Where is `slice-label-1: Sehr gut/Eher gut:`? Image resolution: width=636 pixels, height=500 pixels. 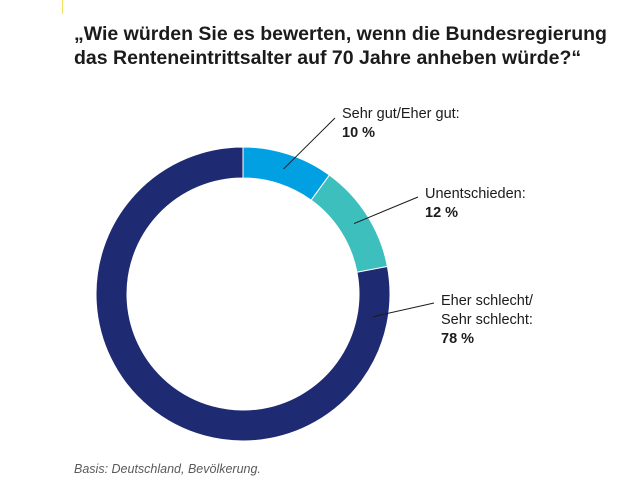
slice-label-1: Sehr gut/Eher gut: is located at coordinates (401, 114).